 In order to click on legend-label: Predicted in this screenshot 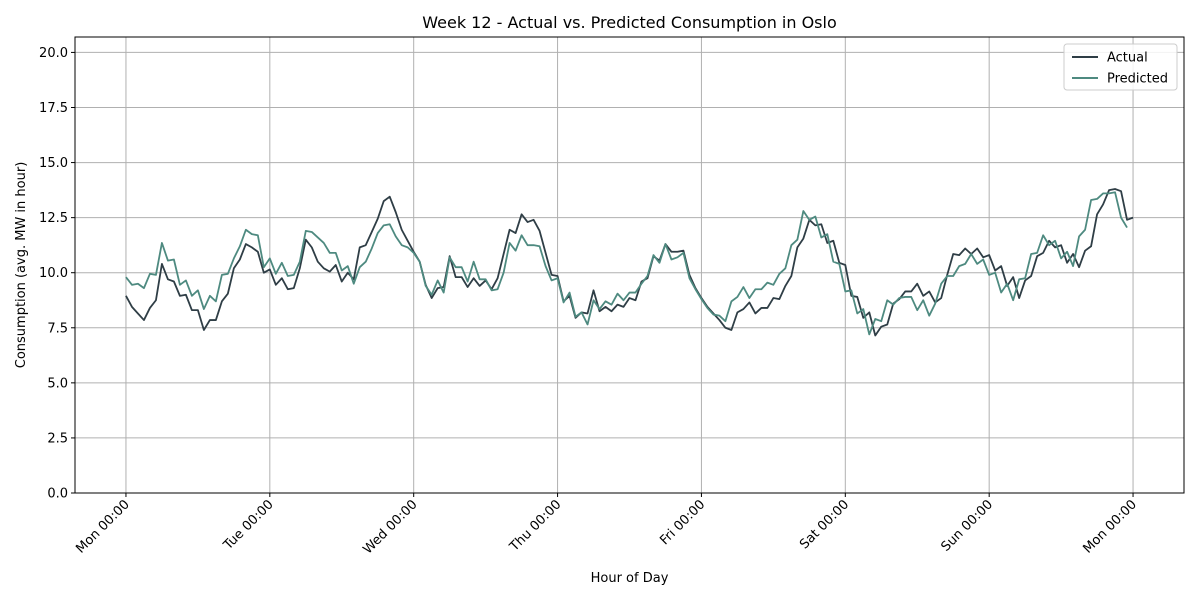, I will do `click(1137, 79)`.